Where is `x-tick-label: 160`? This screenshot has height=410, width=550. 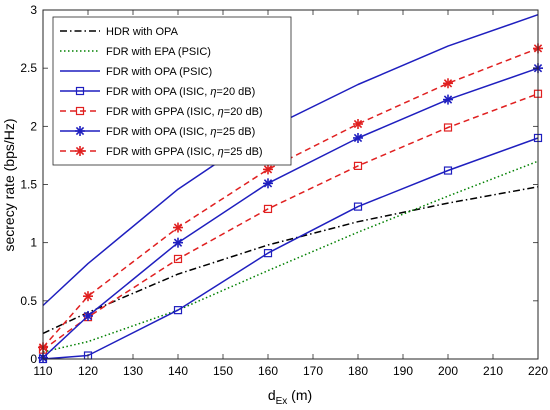
x-tick-label: 160 is located at coordinates (268, 371).